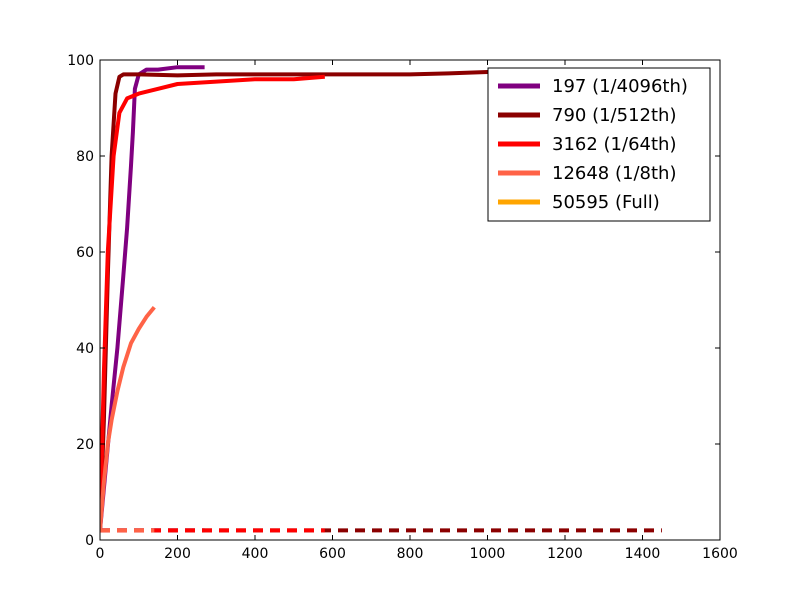 The width and height of the screenshot is (800, 600). What do you see at coordinates (614, 144) in the screenshot?
I see `legend-label: 3162 (1/64th)` at bounding box center [614, 144].